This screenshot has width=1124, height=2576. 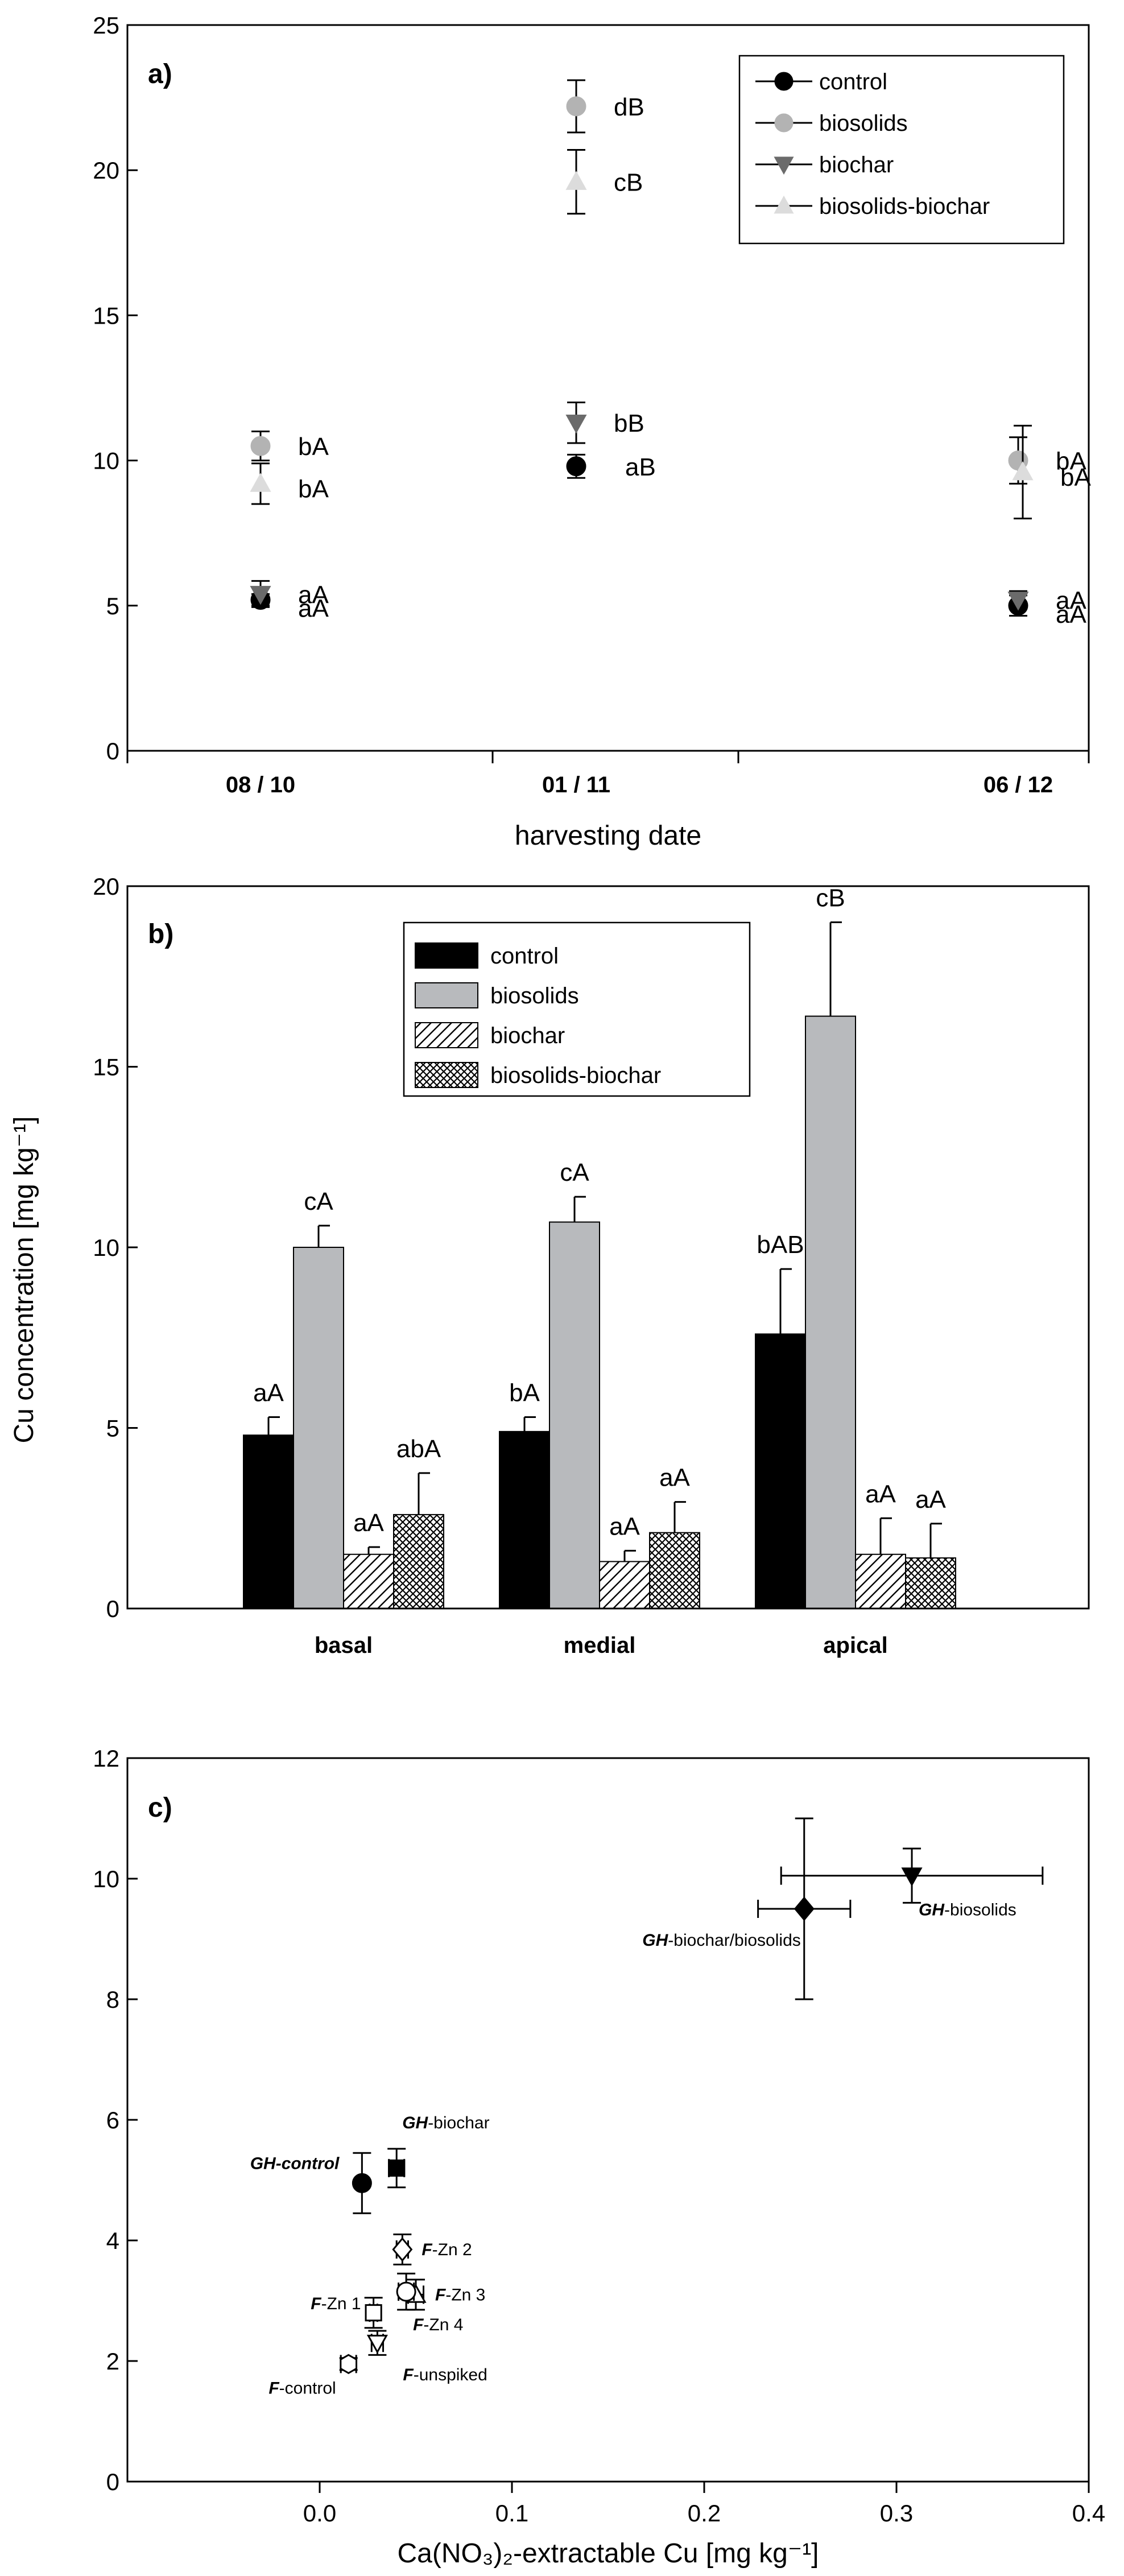 I want to click on panel-a-legend-label: control, so click(x=853, y=81).